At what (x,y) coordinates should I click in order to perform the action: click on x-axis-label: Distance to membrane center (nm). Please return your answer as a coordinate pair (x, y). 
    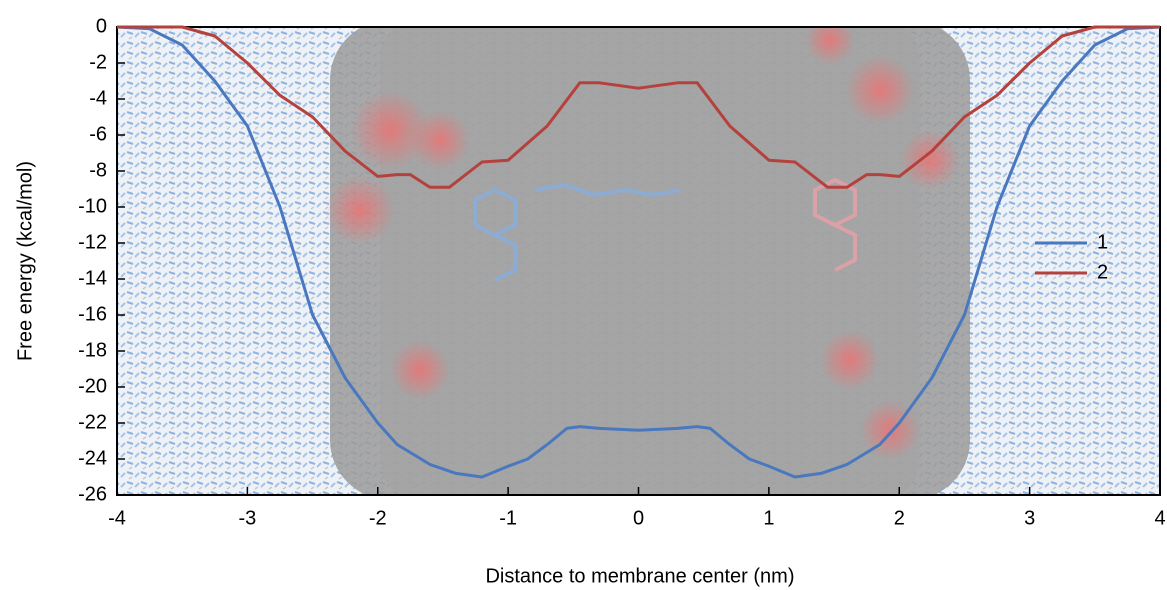
    Looking at the image, I should click on (639, 576).